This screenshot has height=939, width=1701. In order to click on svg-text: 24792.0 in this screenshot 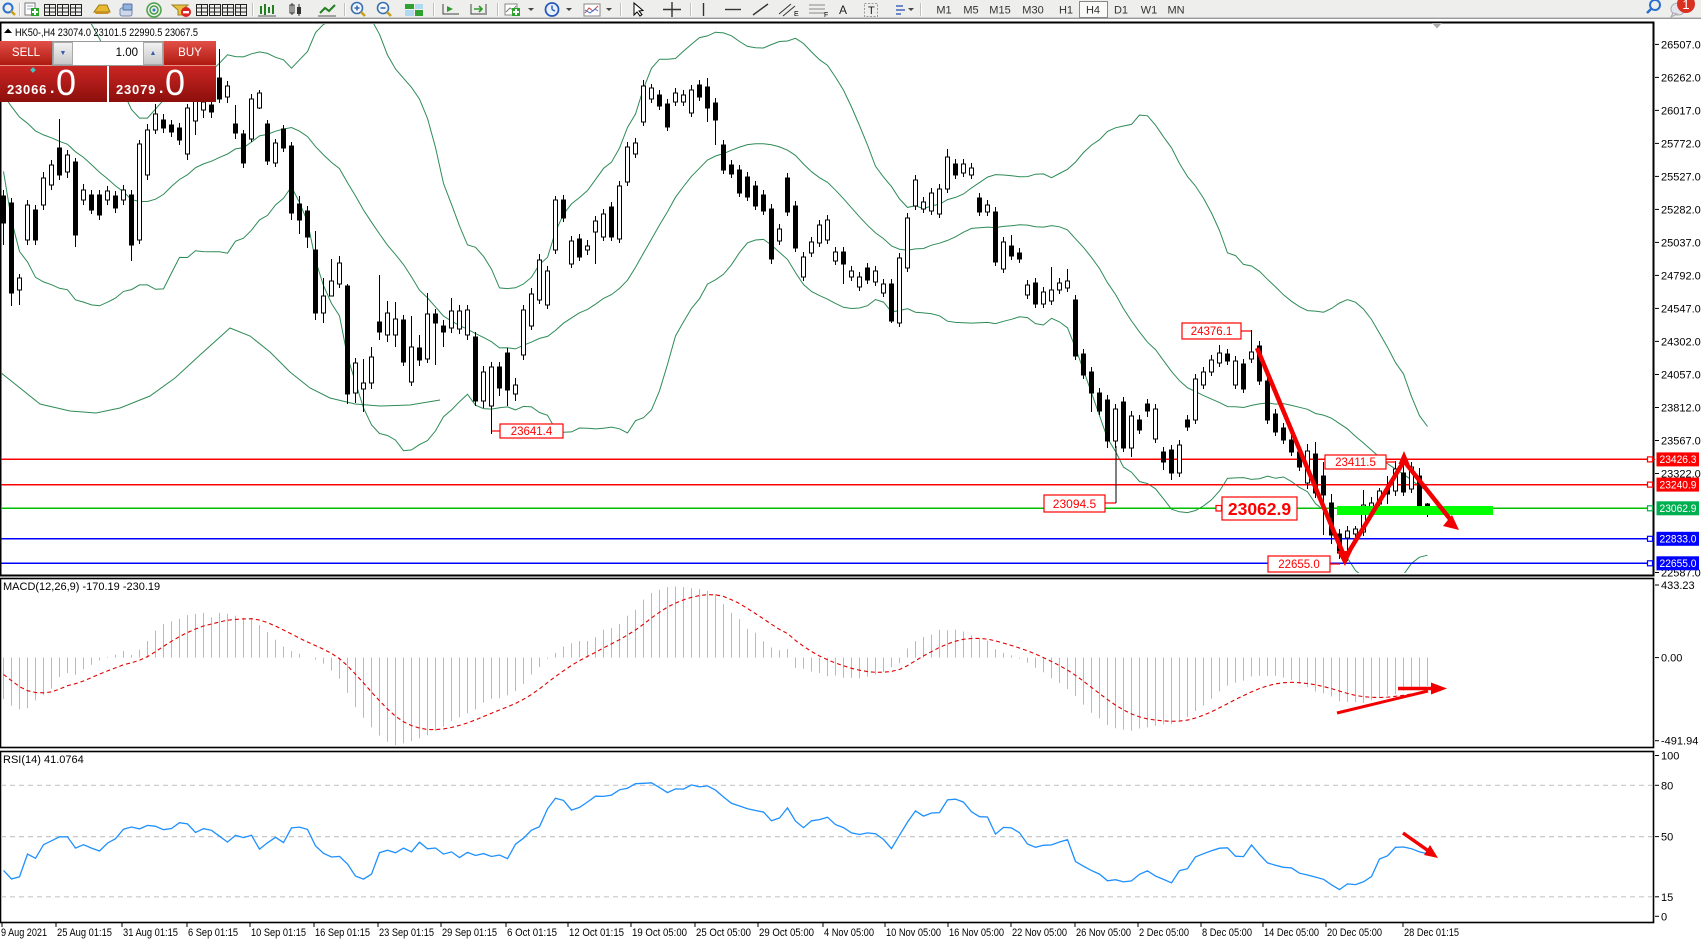, I will do `click(1681, 276)`.